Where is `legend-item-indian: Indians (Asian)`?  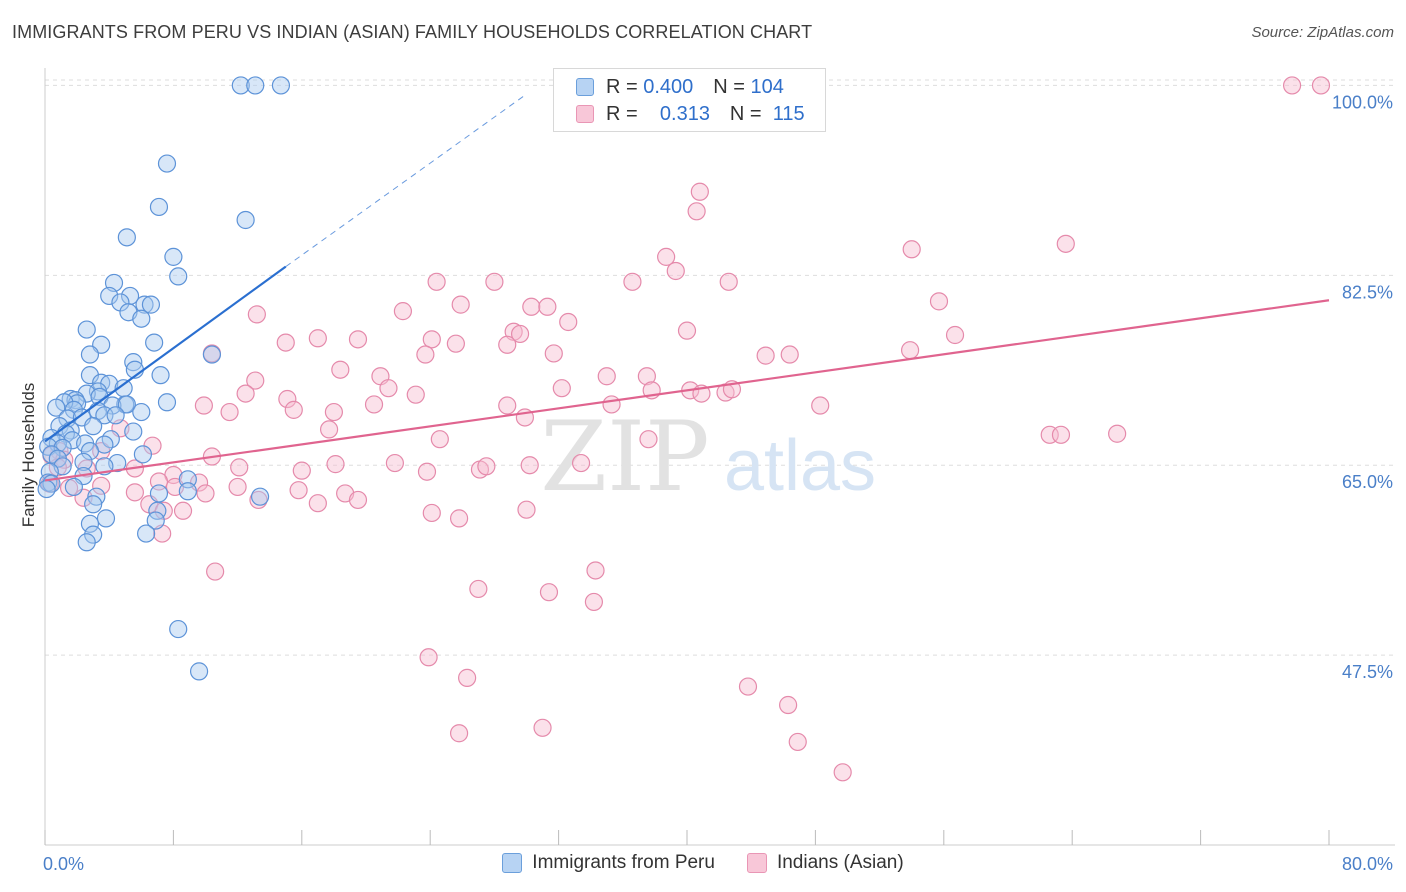
legend-item-indian: Indians (Asian) is located at coordinates (825, 863).